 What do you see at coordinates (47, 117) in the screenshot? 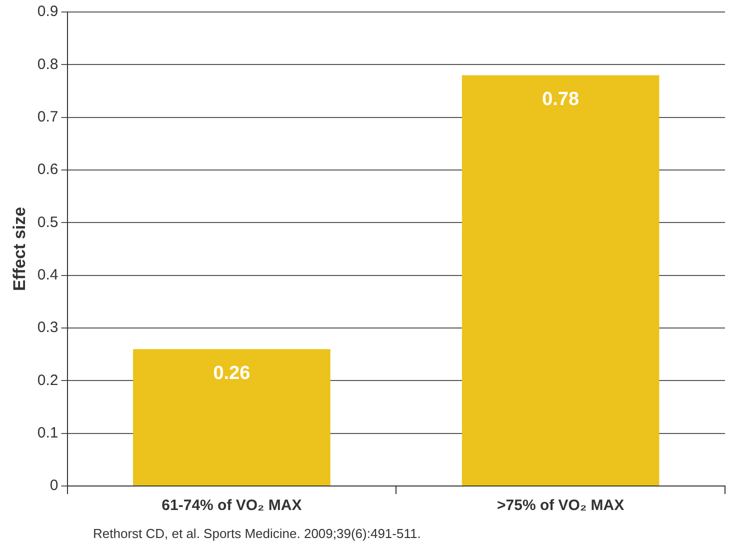
I see `y-tick-label: 0.7` at bounding box center [47, 117].